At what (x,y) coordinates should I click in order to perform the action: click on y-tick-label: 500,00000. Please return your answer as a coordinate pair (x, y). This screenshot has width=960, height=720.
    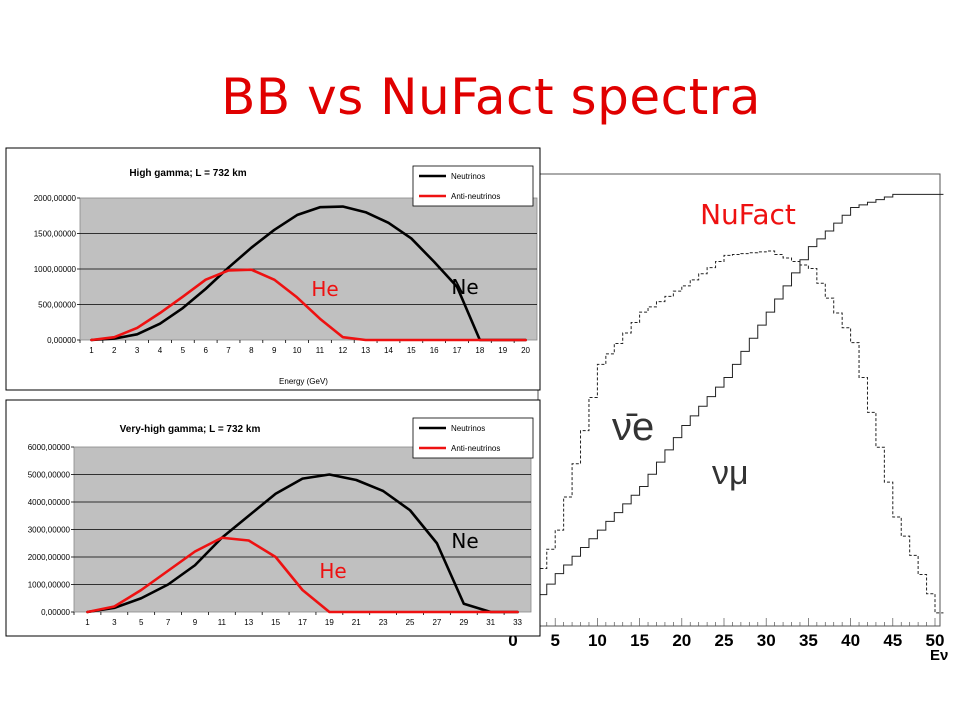
    Looking at the image, I should click on (57, 305).